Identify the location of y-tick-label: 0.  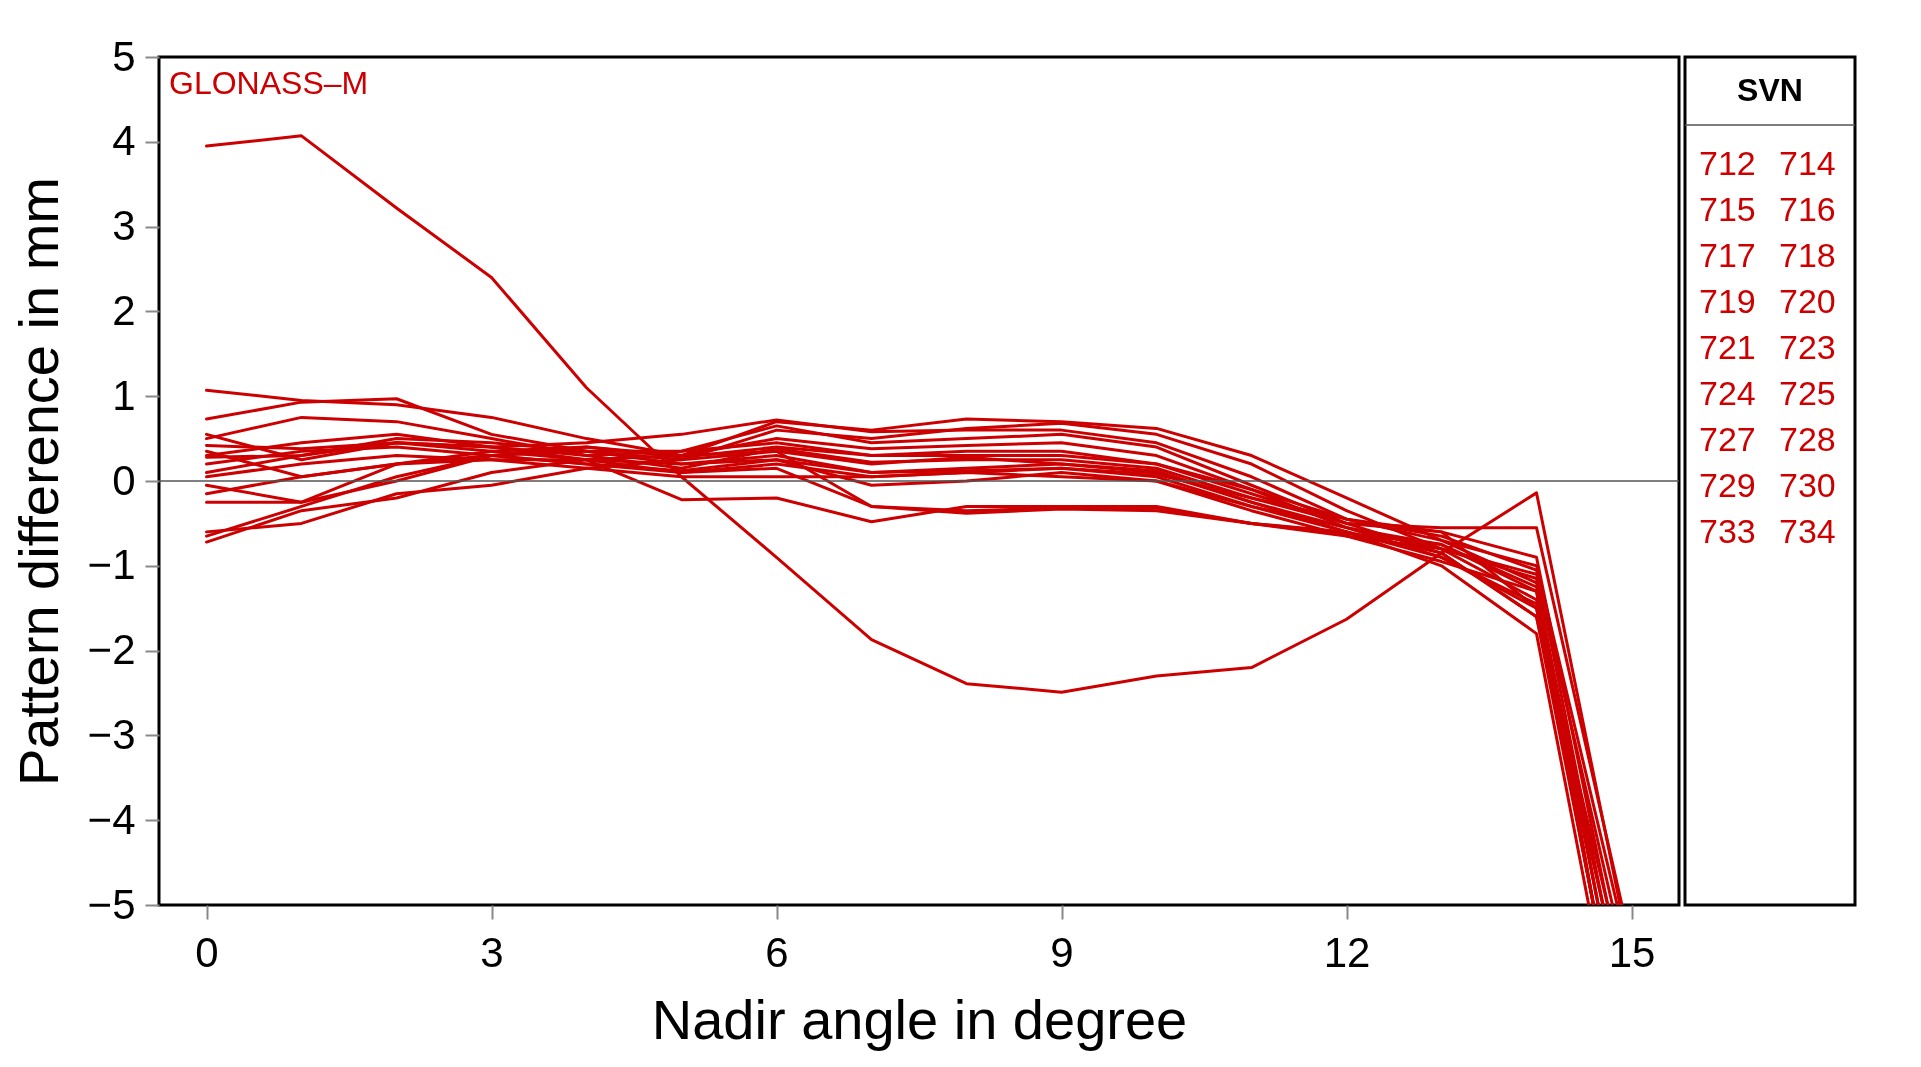
(124, 480).